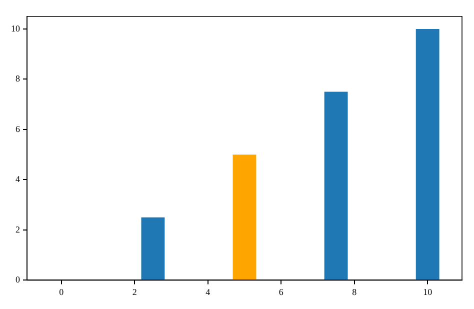  What do you see at coordinates (18, 229) in the screenshot?
I see `y-tick-label: 2` at bounding box center [18, 229].